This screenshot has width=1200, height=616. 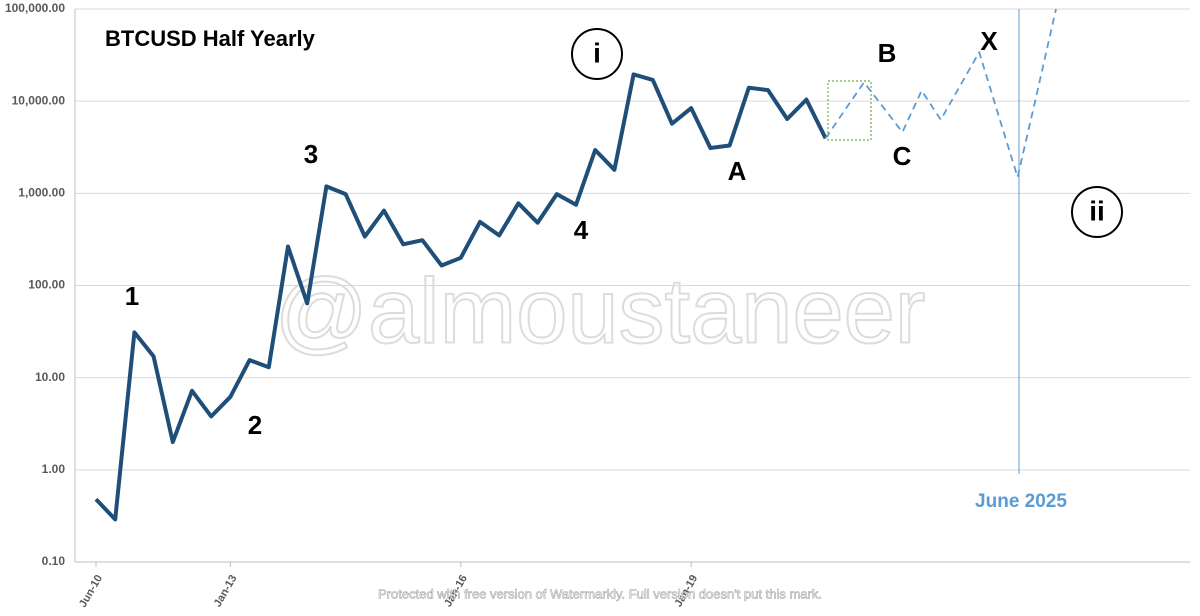 I want to click on y-tick-label: 0.10, so click(x=54, y=561).